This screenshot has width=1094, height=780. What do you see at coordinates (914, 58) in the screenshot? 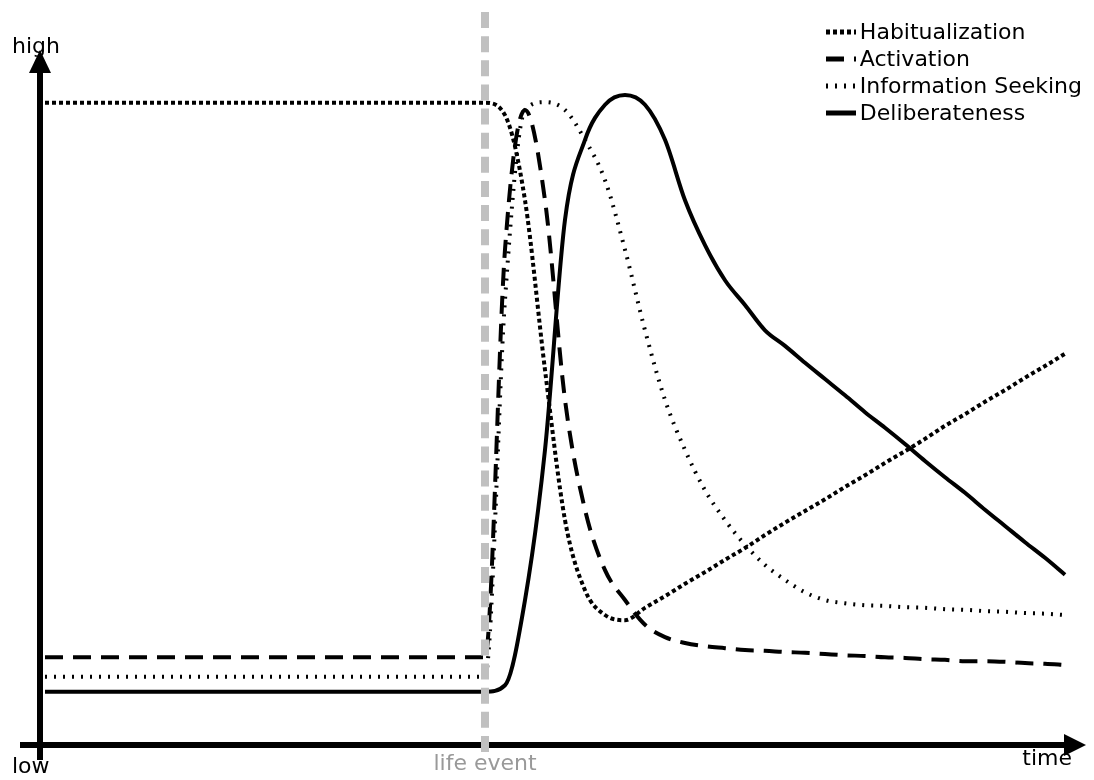
I see `legend-label: Activation` at bounding box center [914, 58].